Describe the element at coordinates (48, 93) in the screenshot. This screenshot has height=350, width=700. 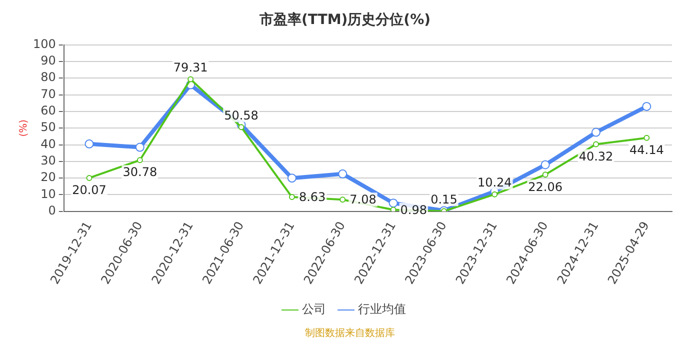
I see `y-tick-label: 70` at that location.